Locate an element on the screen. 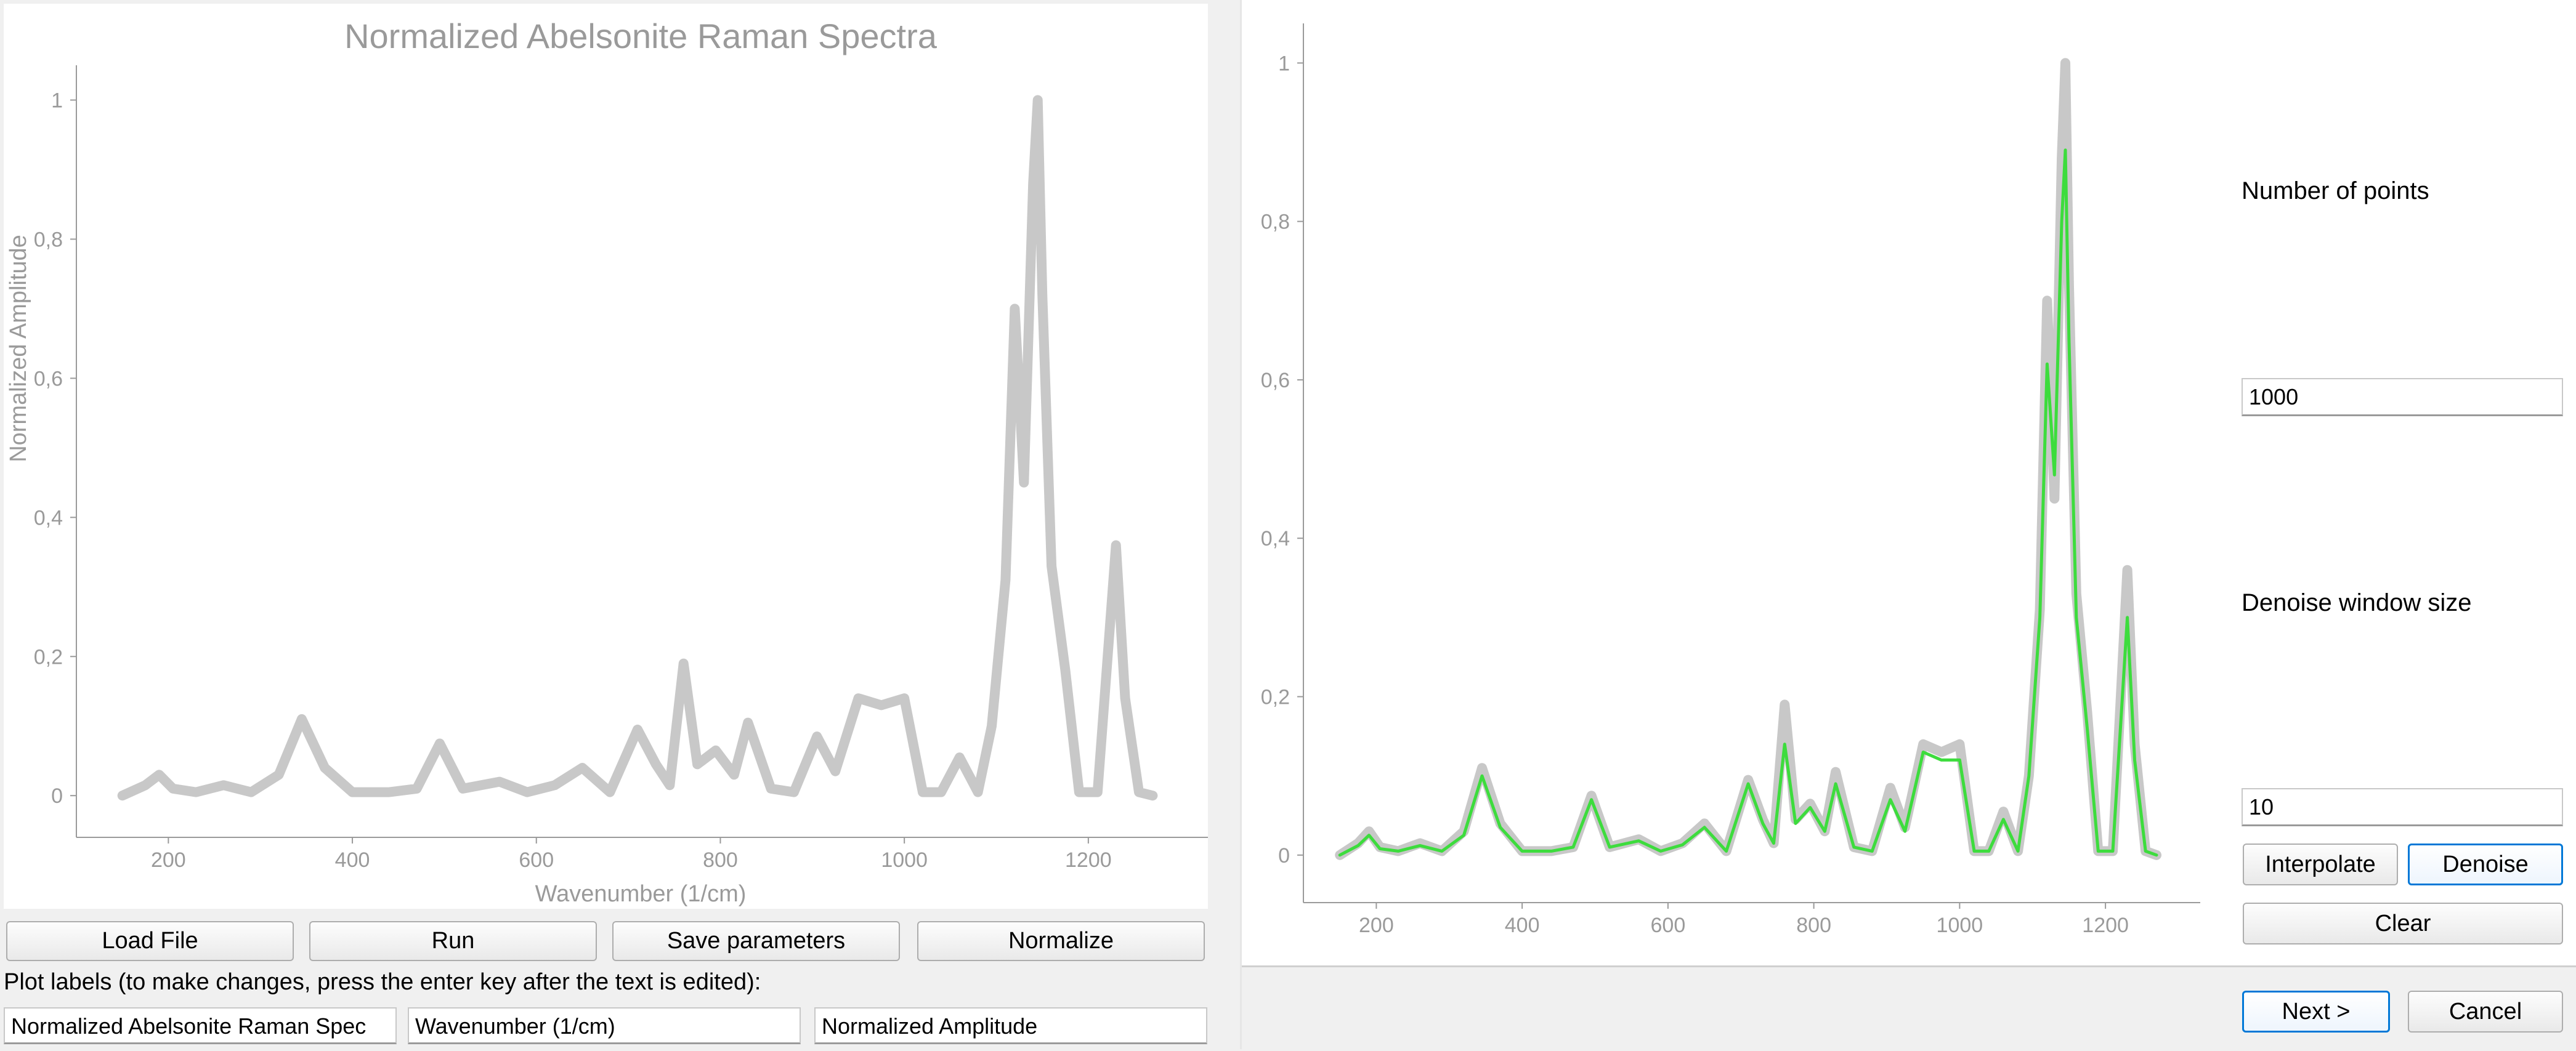 Image resolution: width=2576 pixels, height=1051 pixels. denoise-window-input: 10 is located at coordinates (2402, 807).